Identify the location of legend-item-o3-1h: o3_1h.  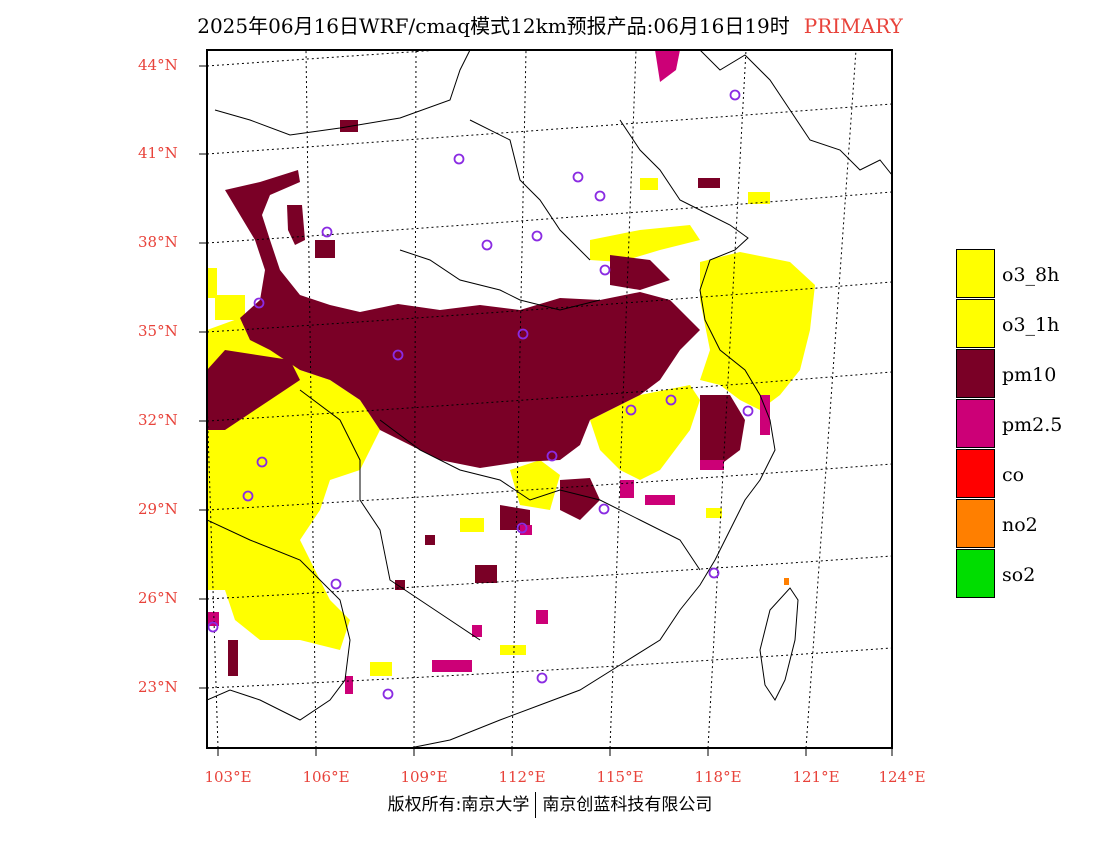
(1015, 324).